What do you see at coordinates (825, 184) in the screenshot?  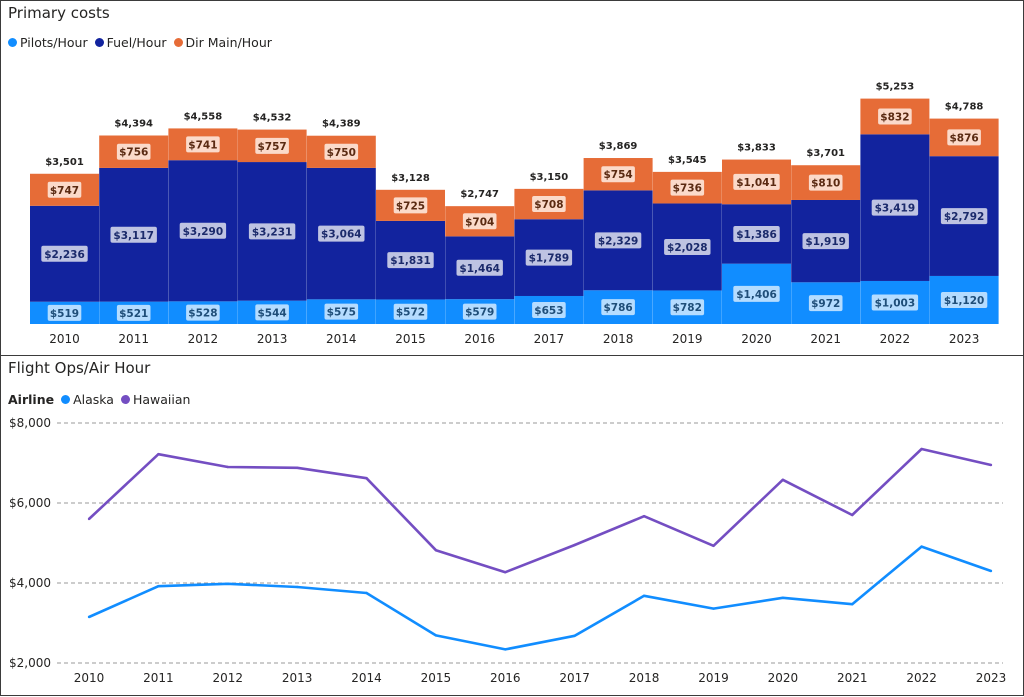 I see `bar-label-dir-main-2021: $810` at bounding box center [825, 184].